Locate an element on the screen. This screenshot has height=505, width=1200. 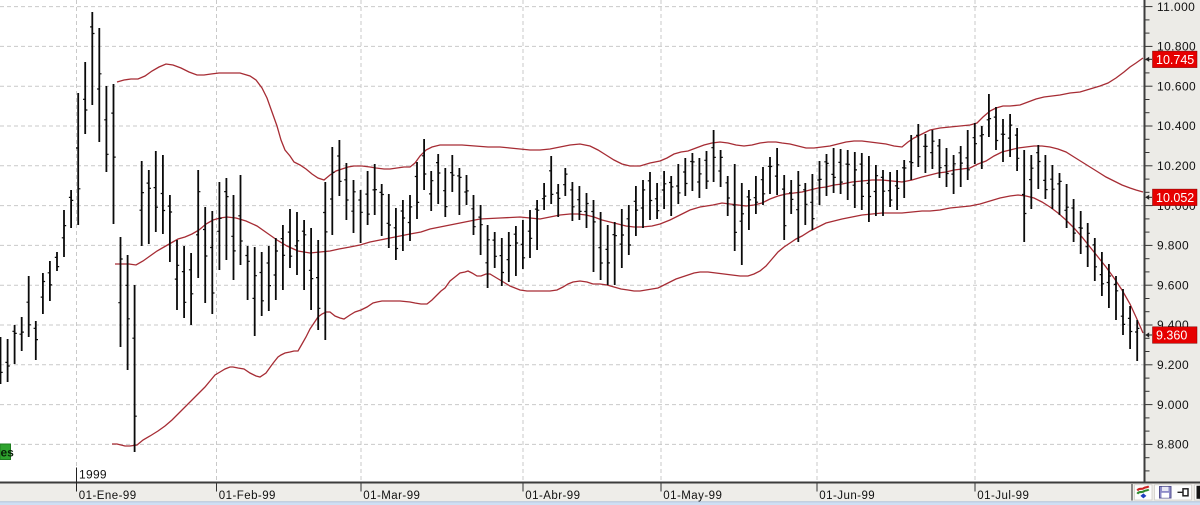
svg-text: 10.745 is located at coordinates (1175, 60).